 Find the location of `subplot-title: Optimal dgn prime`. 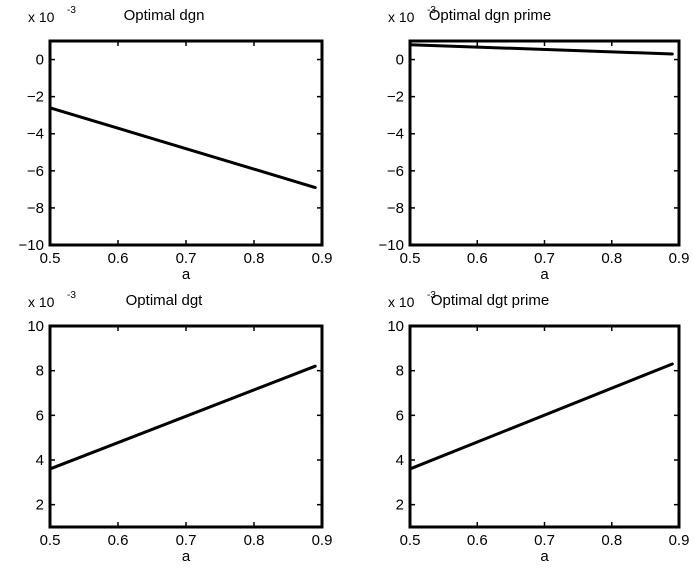

subplot-title: Optimal dgn prime is located at coordinates (490, 15).